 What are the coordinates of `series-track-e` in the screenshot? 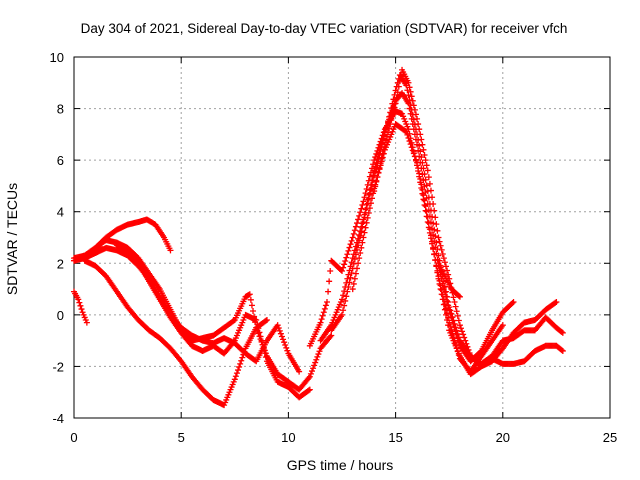 It's located at (197, 309).